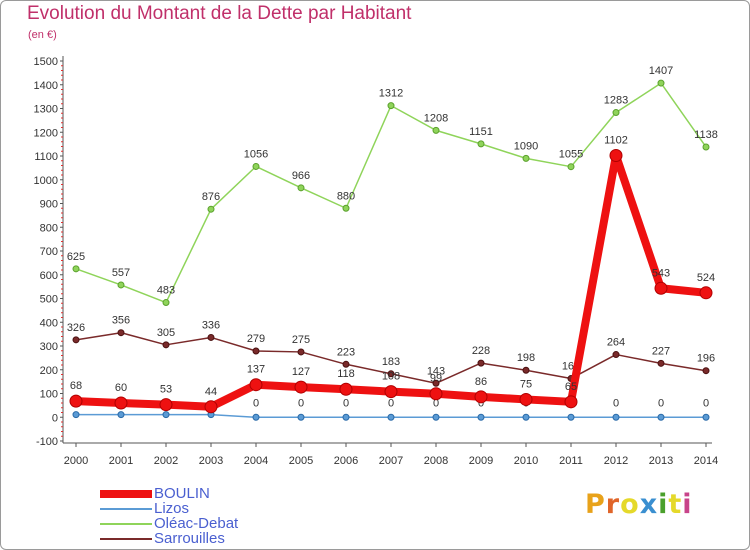 The width and height of the screenshot is (750, 550). What do you see at coordinates (46, 110) in the screenshot?
I see `y-tick-label: 1300` at bounding box center [46, 110].